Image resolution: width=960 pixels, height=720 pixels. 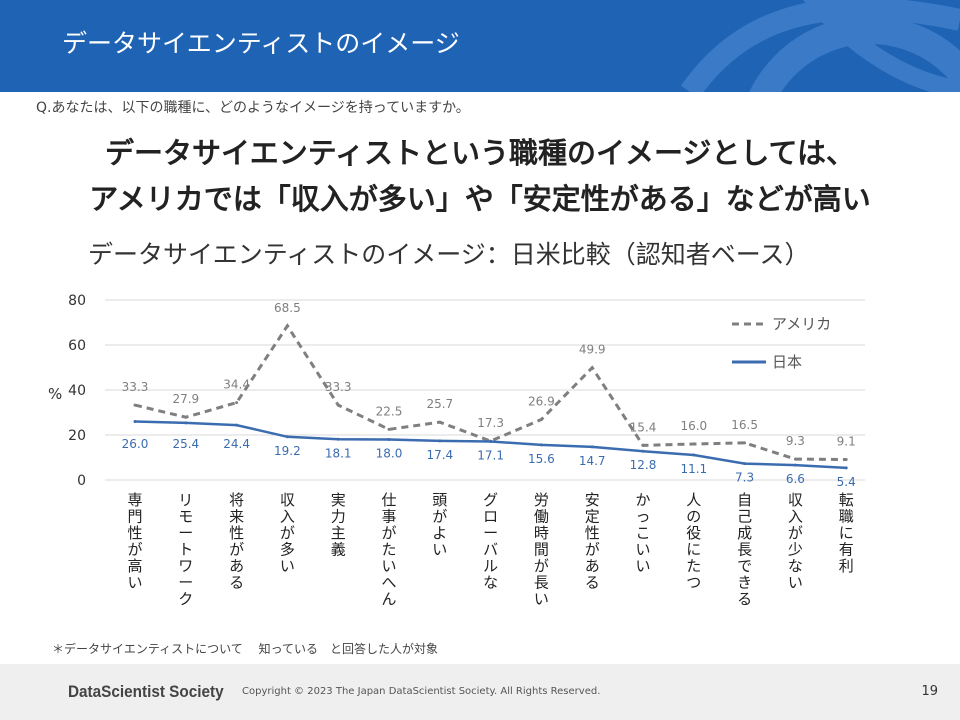 What do you see at coordinates (541, 549) in the screenshot?
I see `x-tick-label: 労働時間が長い` at bounding box center [541, 549].